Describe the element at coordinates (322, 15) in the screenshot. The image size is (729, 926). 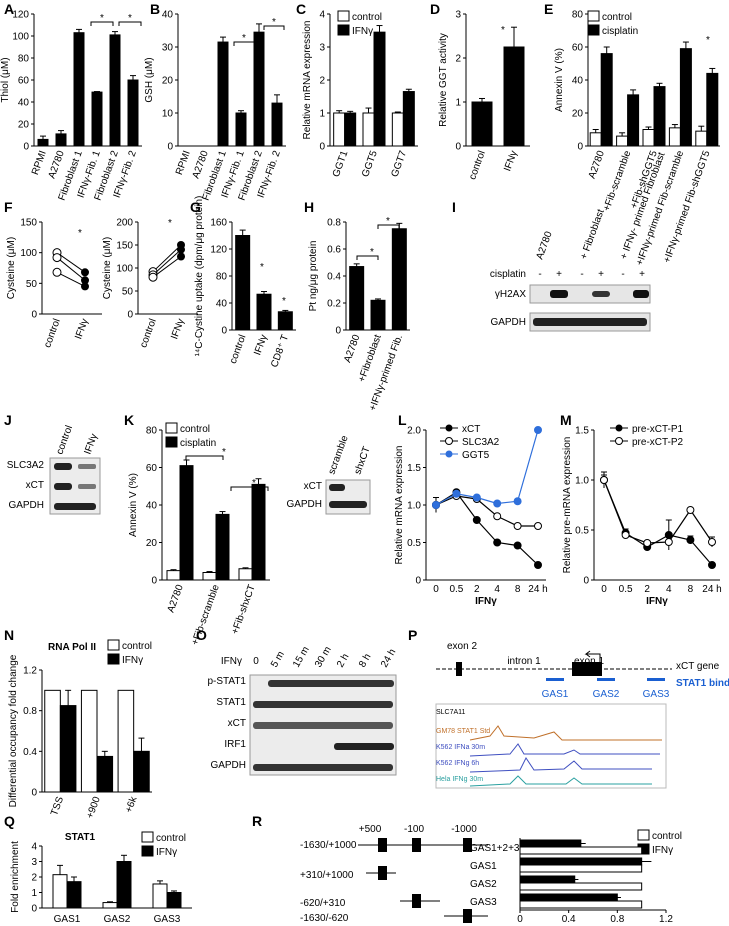
I see `c-ytick-label-4: 4` at that location.